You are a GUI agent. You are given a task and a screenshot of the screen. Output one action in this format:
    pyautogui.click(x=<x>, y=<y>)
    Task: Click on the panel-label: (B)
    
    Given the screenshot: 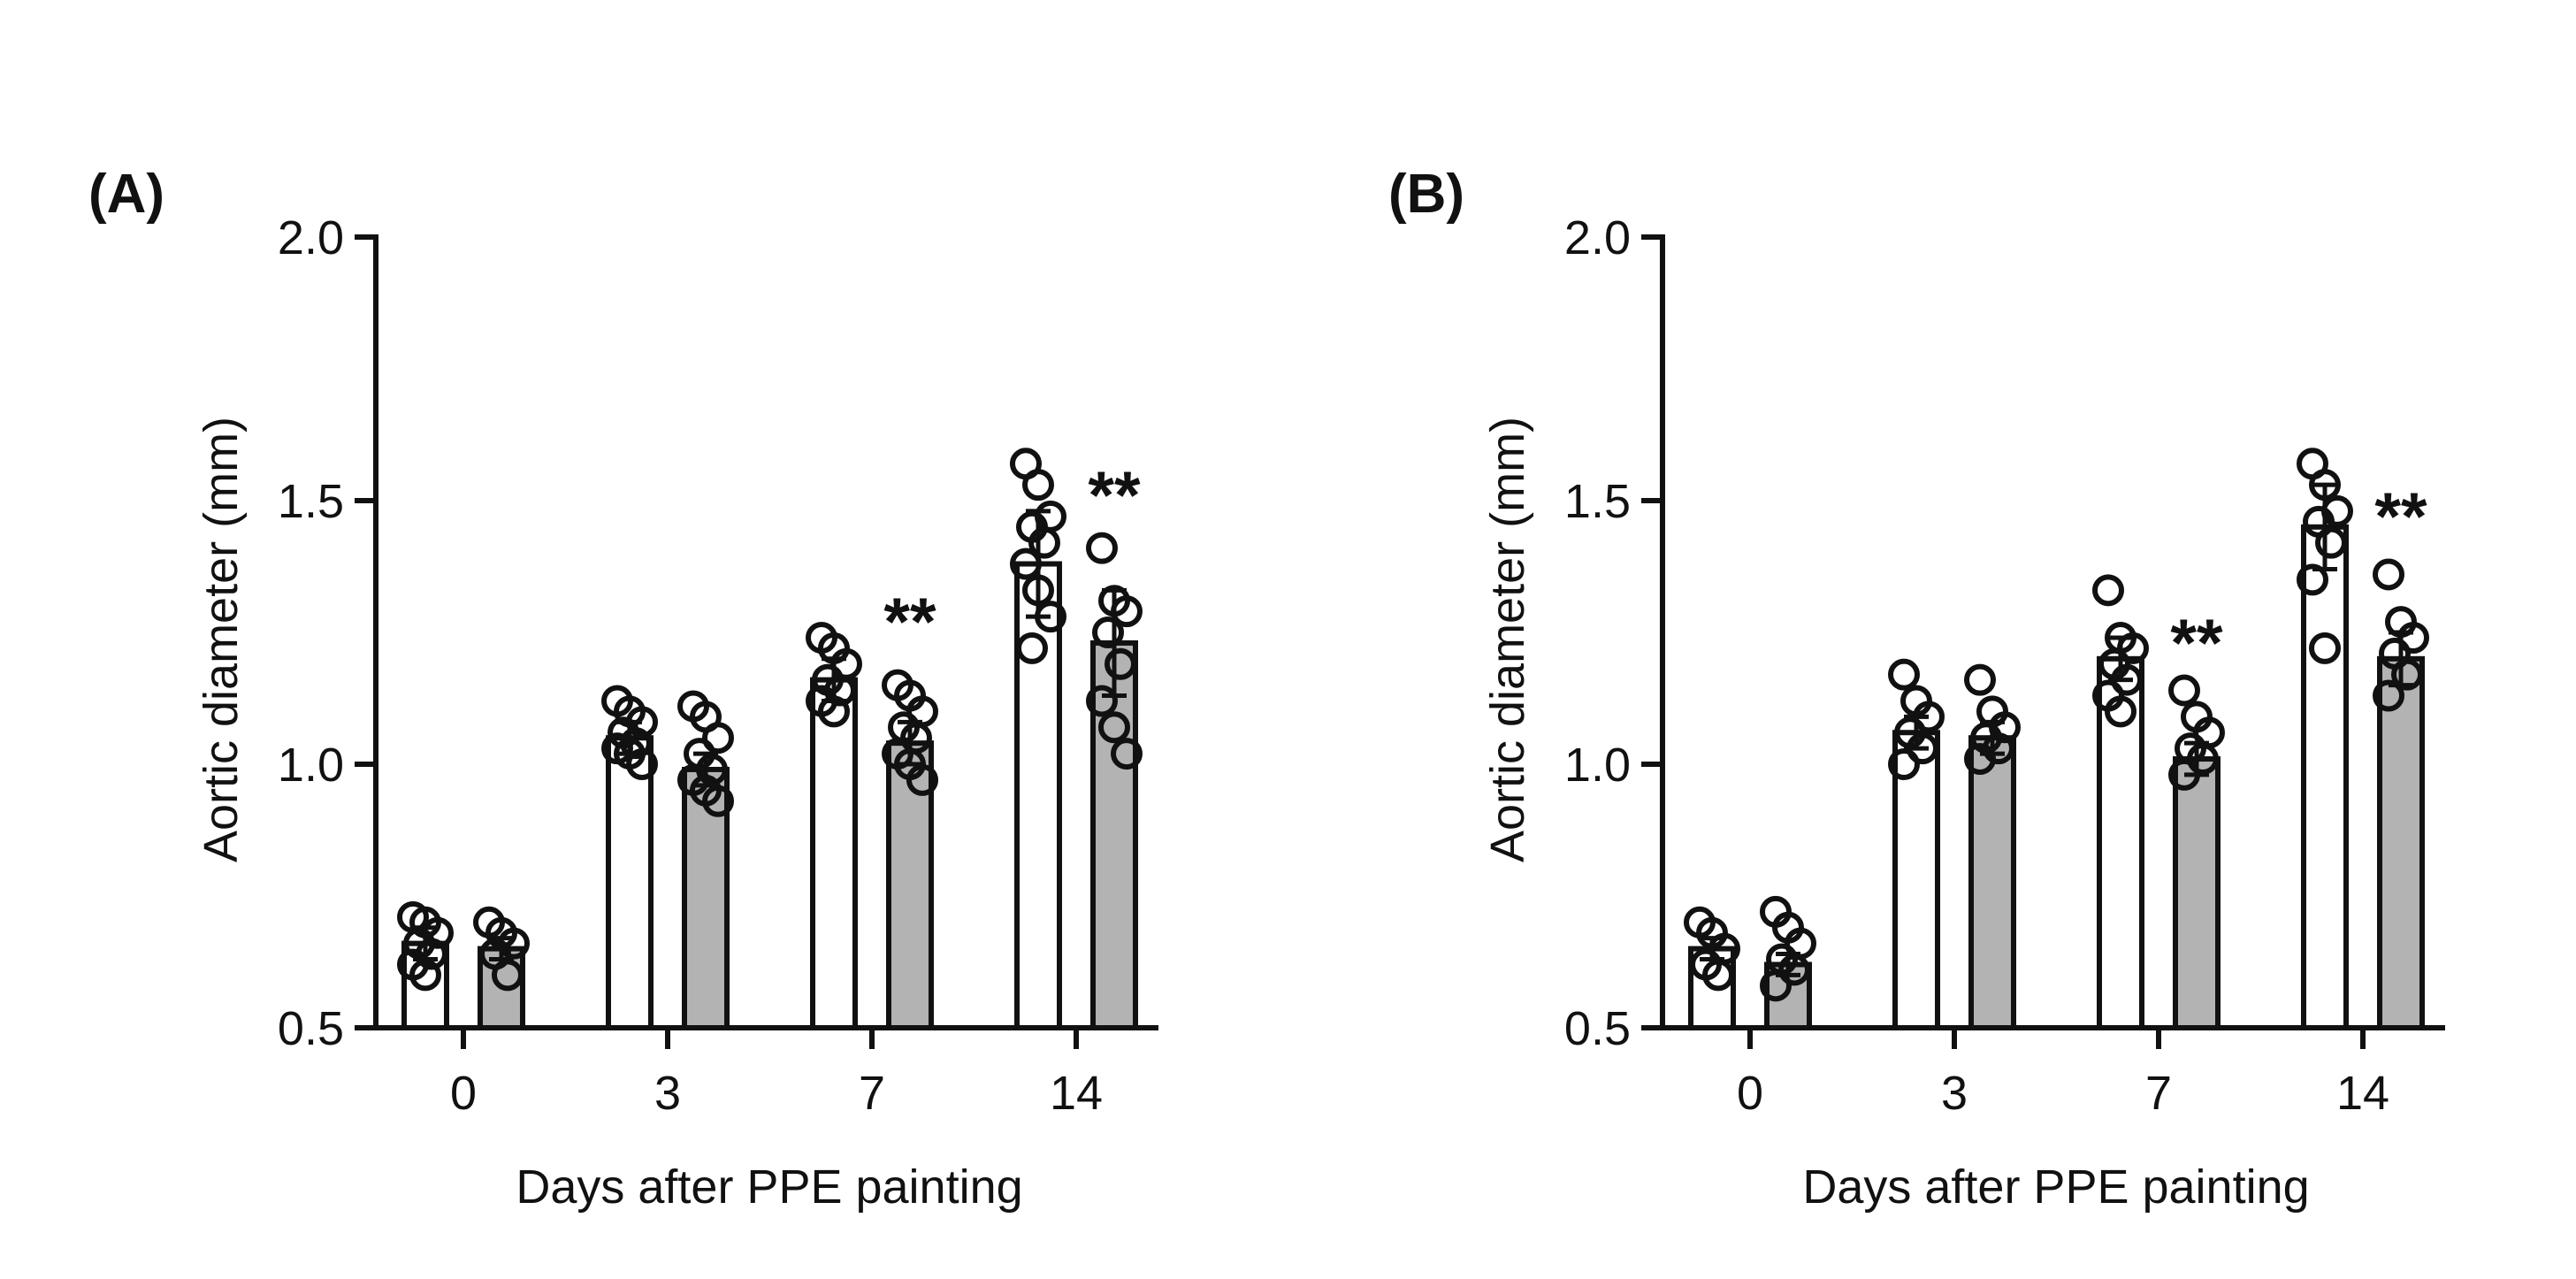 What is the action you would take?
    pyautogui.click(x=1426, y=194)
    